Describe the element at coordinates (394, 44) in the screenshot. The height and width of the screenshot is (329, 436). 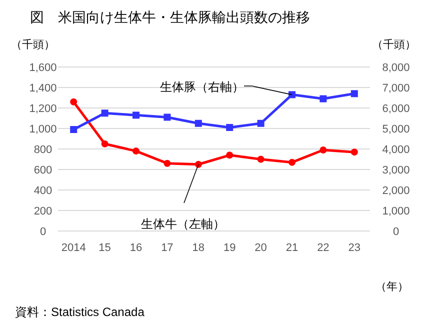
I see `y2-axis-title: （千頭）` at that location.